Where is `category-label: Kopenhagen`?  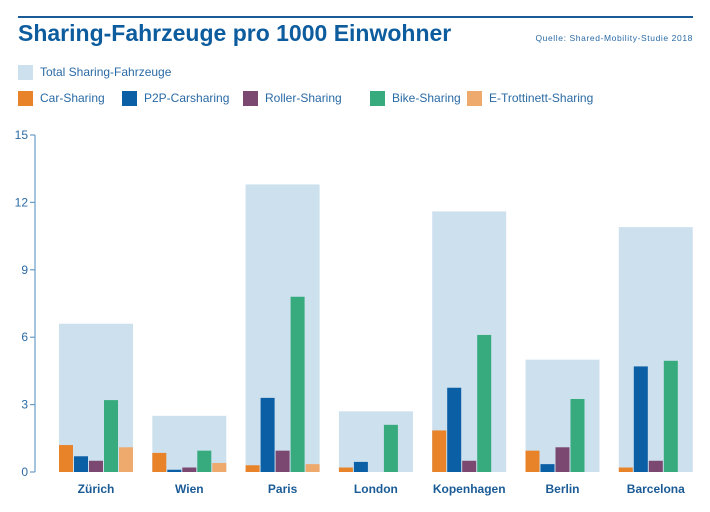
category-label: Kopenhagen is located at coordinates (469, 489).